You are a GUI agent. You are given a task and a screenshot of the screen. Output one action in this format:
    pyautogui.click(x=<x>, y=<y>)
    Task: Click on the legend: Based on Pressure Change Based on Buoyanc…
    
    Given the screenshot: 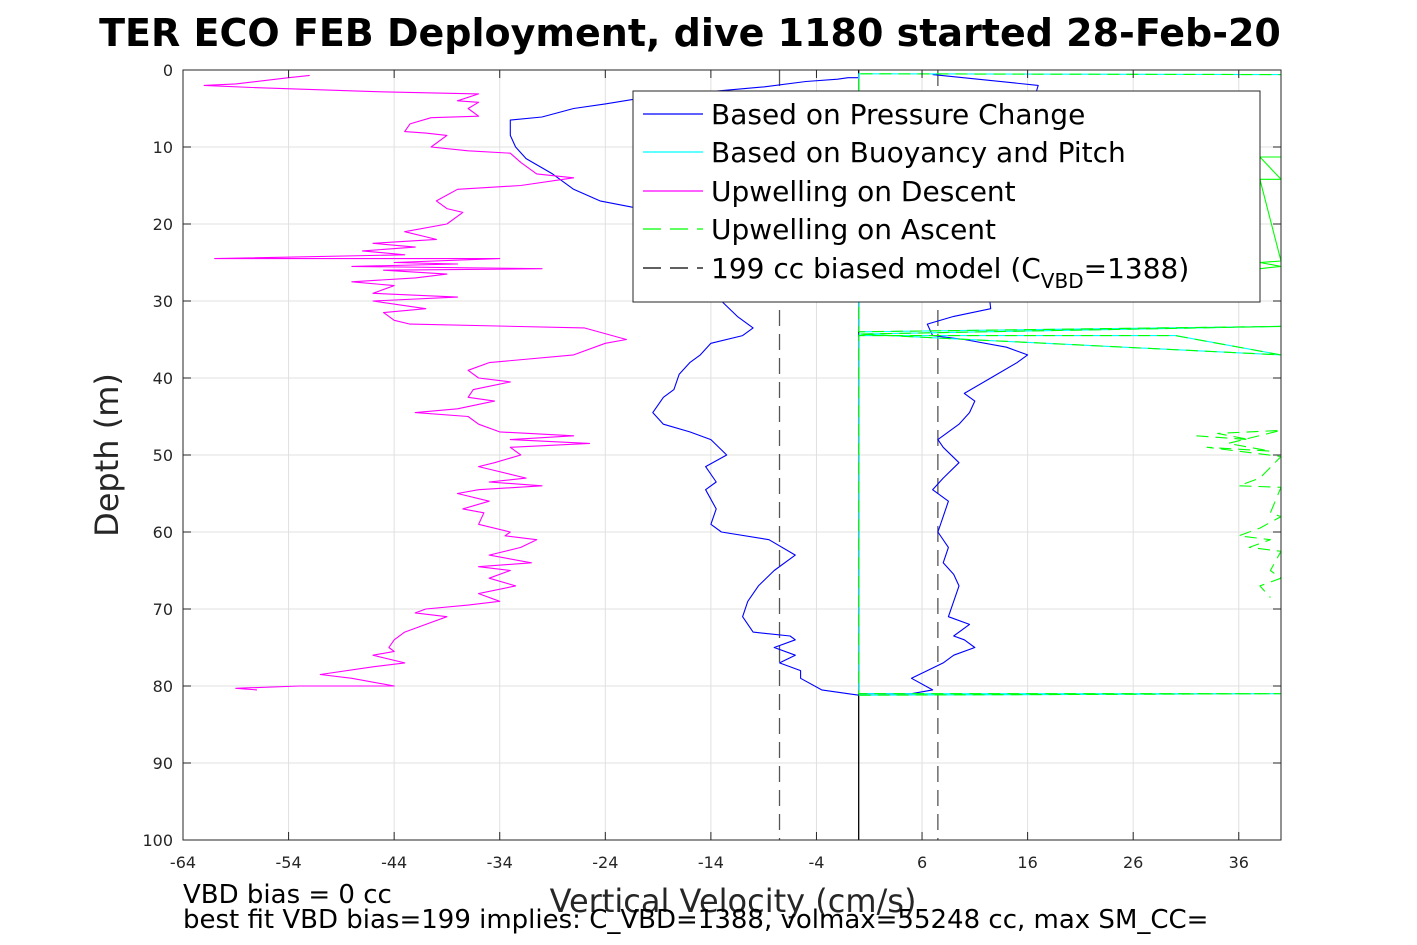 What is the action you would take?
    pyautogui.click(x=946, y=196)
    